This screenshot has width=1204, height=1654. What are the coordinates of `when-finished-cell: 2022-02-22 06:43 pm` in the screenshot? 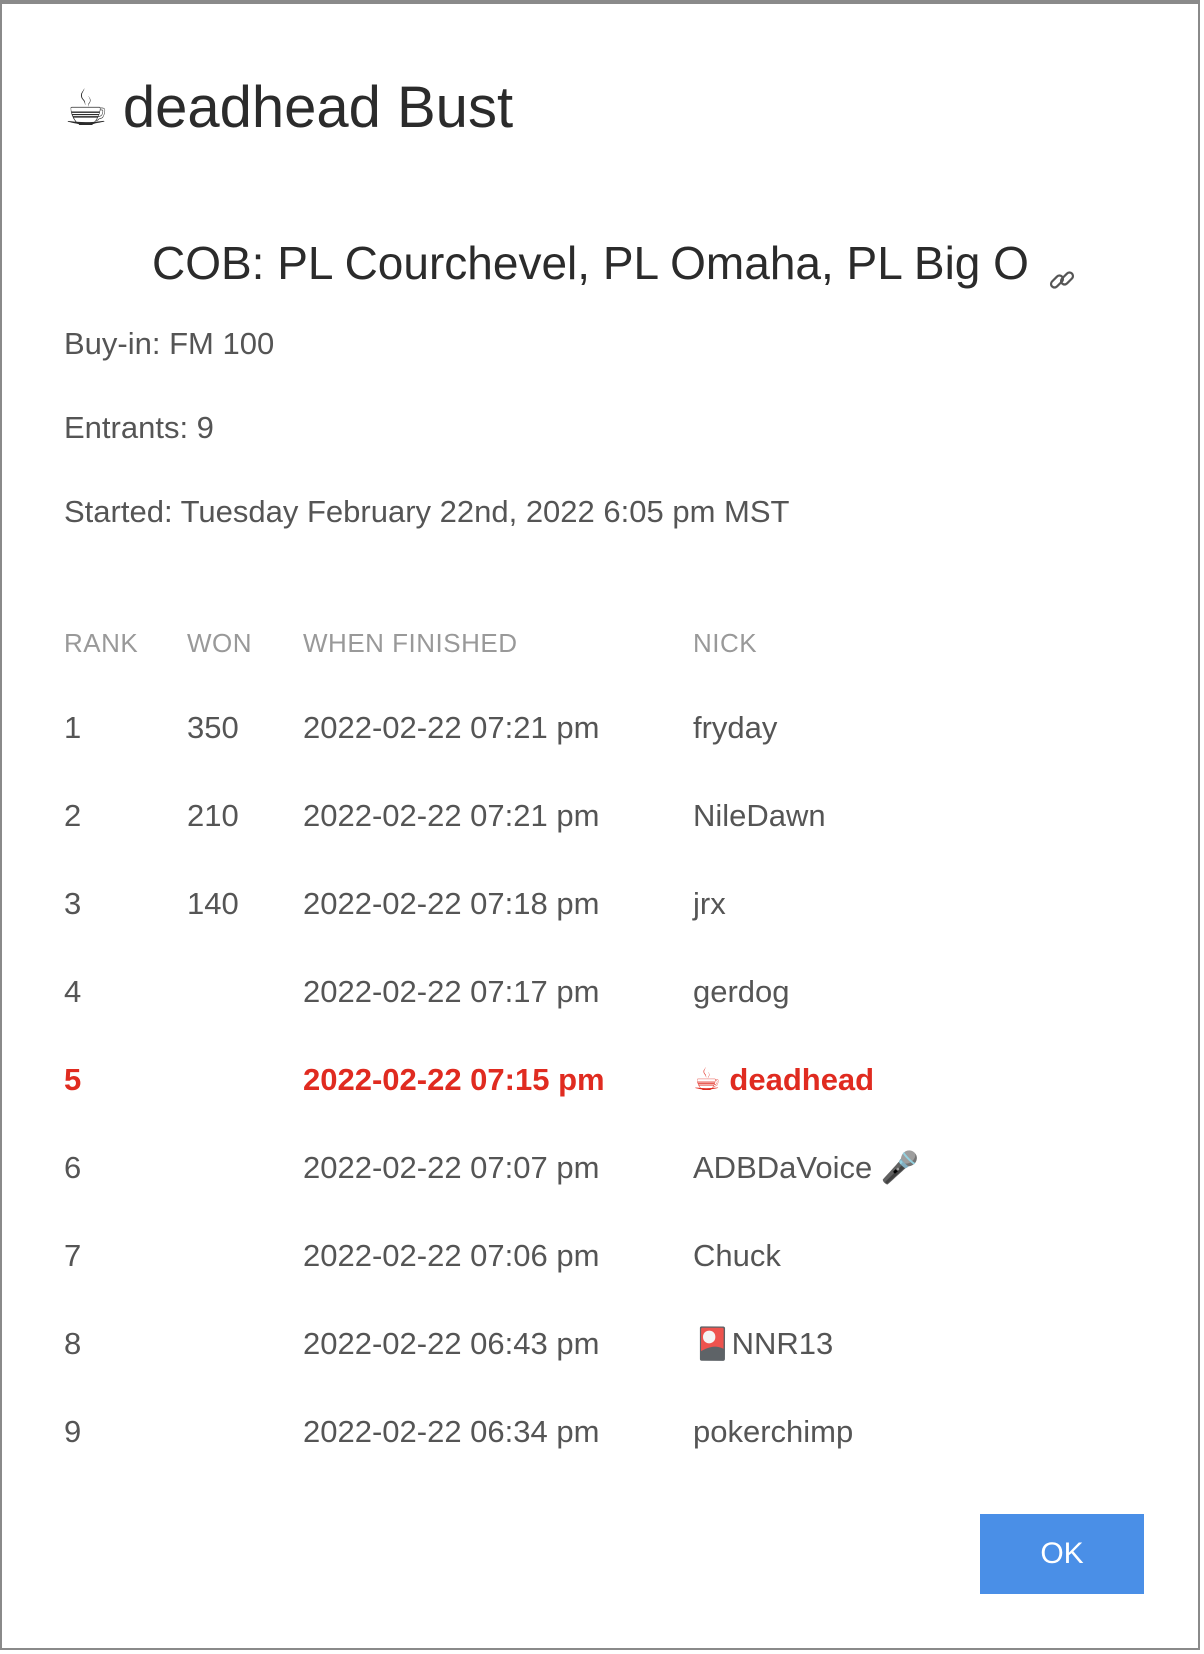 It's located at (451, 1343).